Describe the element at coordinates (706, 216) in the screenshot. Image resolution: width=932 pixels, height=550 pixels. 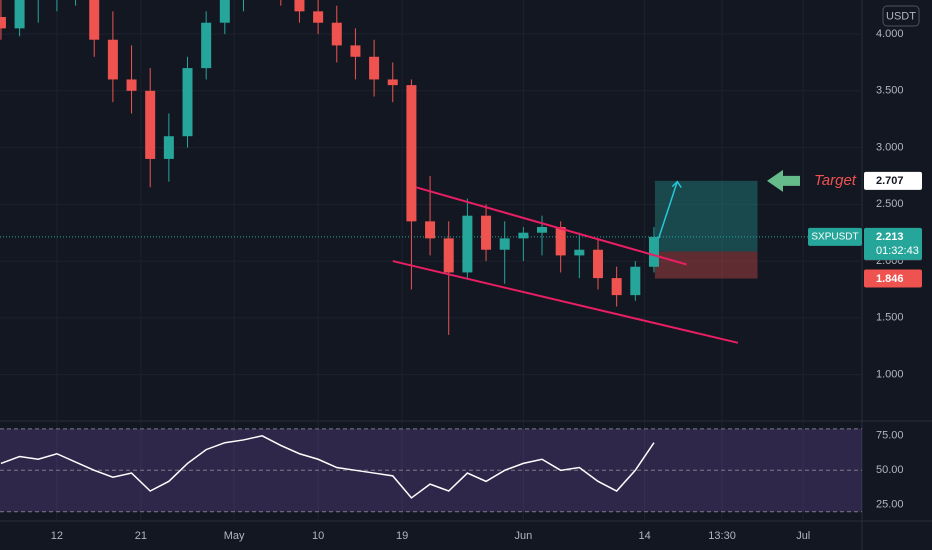
I see `target-zone` at that location.